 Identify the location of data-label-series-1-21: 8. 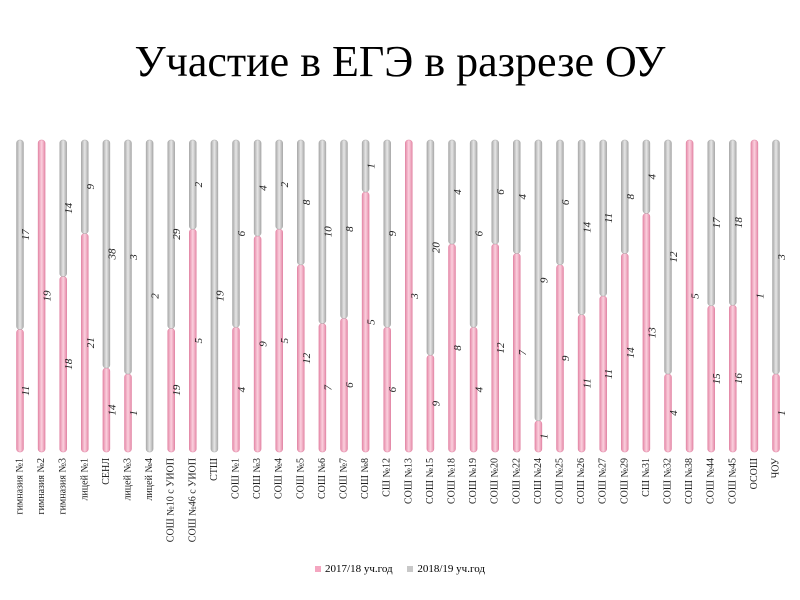
(458, 348).